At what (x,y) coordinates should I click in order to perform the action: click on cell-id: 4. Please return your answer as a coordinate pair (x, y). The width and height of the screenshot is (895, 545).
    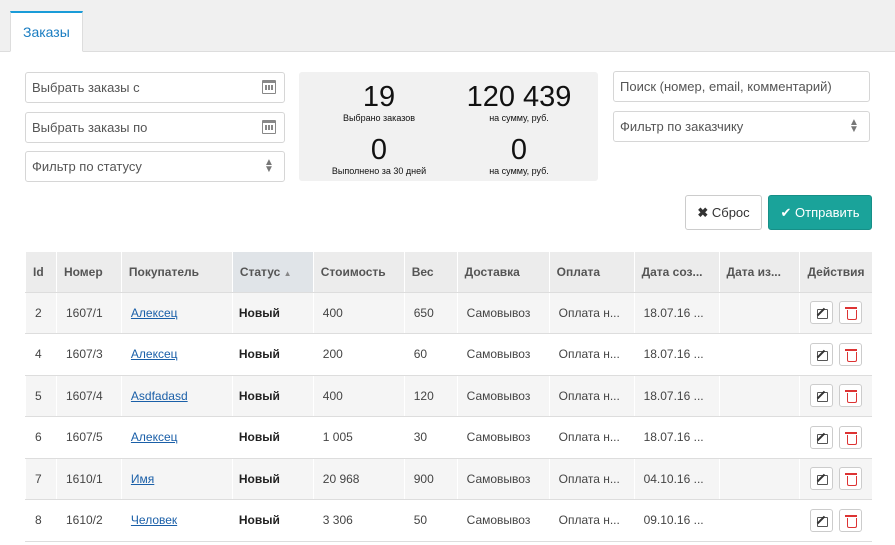
    Looking at the image, I should click on (41, 354).